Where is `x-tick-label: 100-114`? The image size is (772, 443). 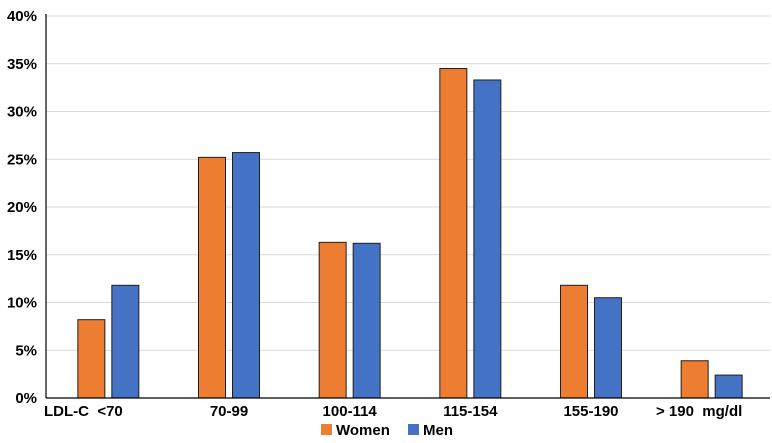
x-tick-label: 100-114 is located at coordinates (350, 411).